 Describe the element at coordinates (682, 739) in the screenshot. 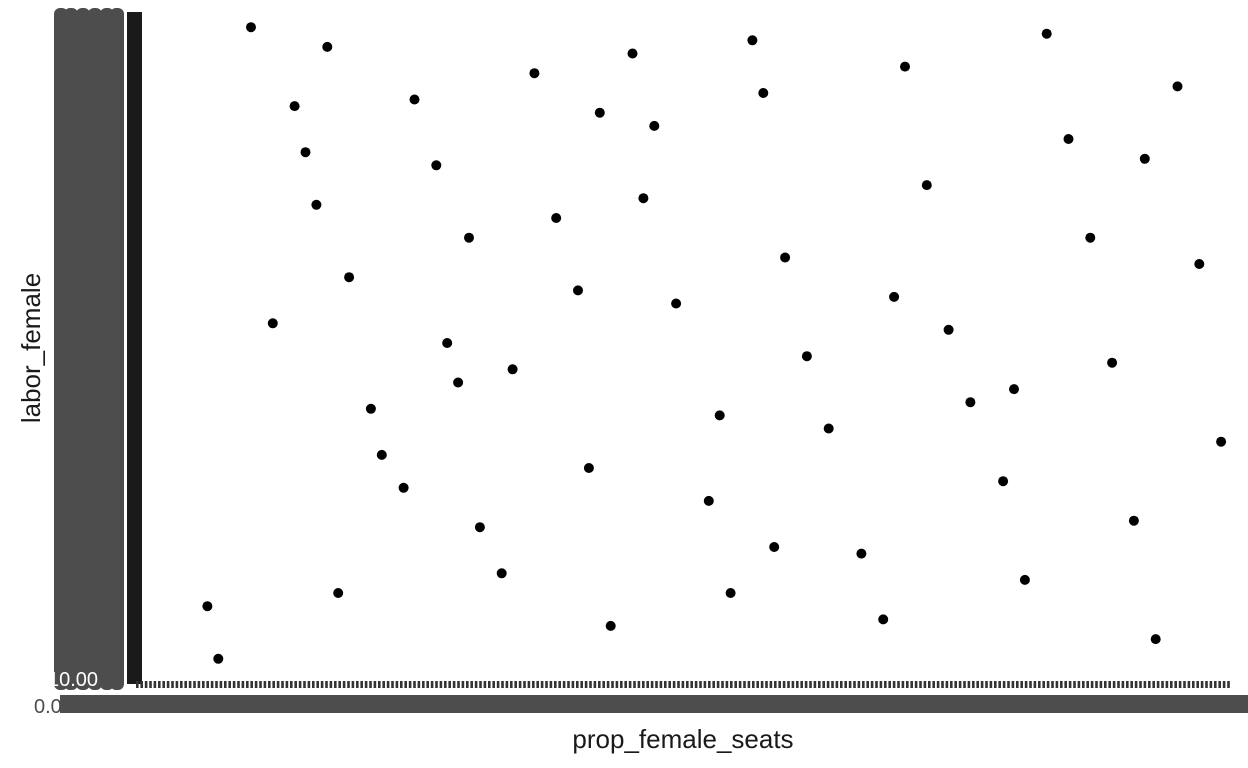

I see `x-axis-title: prop_female_seats` at that location.